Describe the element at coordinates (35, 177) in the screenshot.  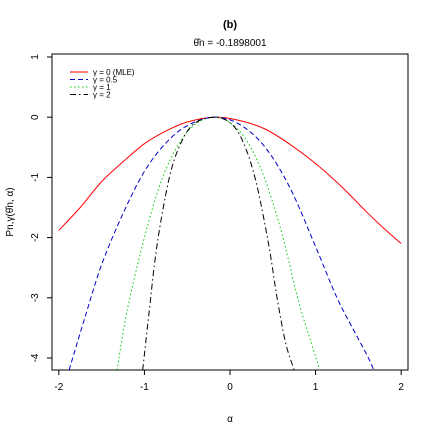
I see `y-tick-label: -1` at that location.